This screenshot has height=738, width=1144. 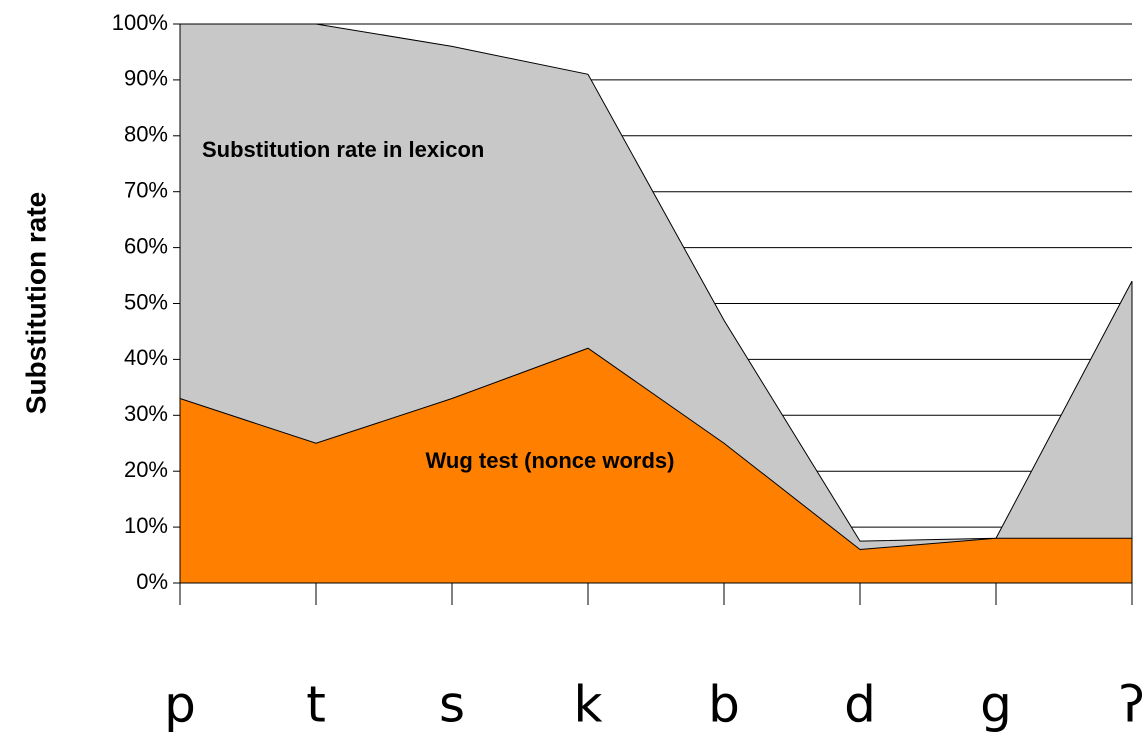 I want to click on series-label: Substitution rate in lexicon, so click(x=343, y=149).